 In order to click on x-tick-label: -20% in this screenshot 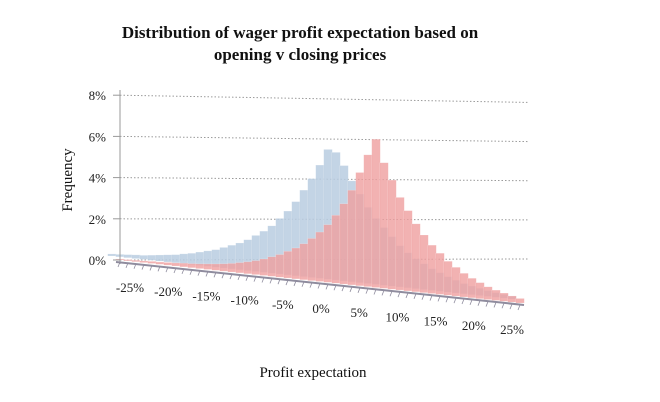, I will do `click(168, 291)`.